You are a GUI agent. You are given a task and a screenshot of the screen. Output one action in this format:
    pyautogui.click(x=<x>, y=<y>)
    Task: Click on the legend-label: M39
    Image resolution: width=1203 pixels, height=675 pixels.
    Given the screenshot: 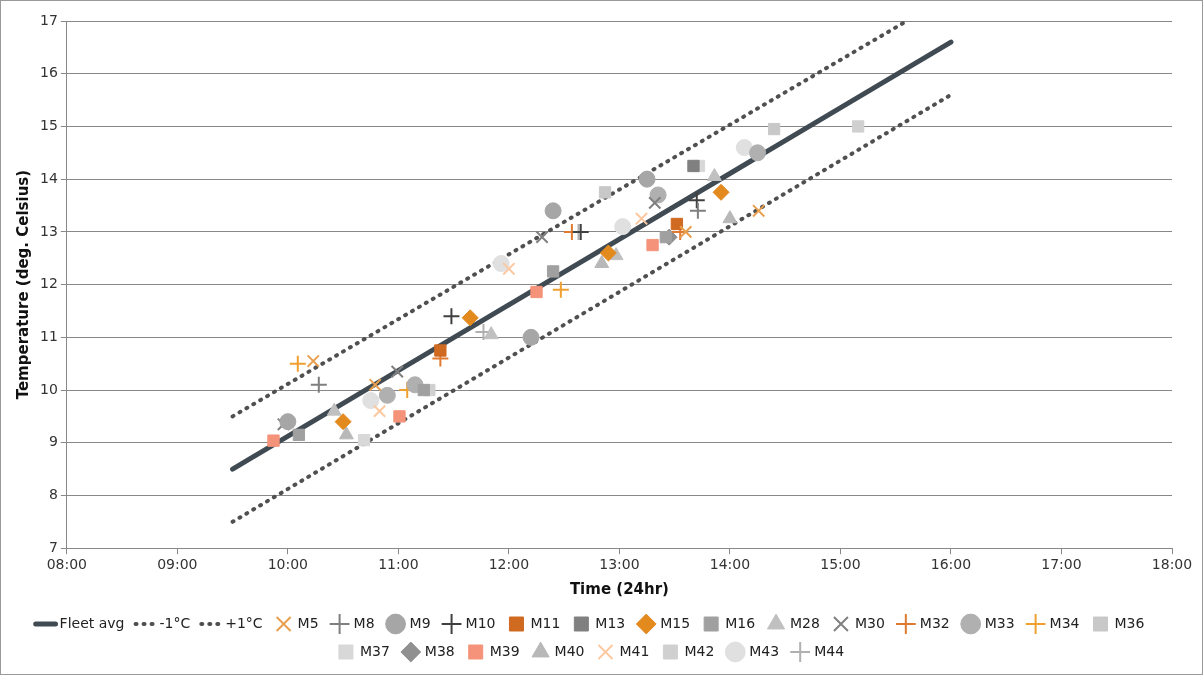 What is the action you would take?
    pyautogui.click(x=504, y=650)
    